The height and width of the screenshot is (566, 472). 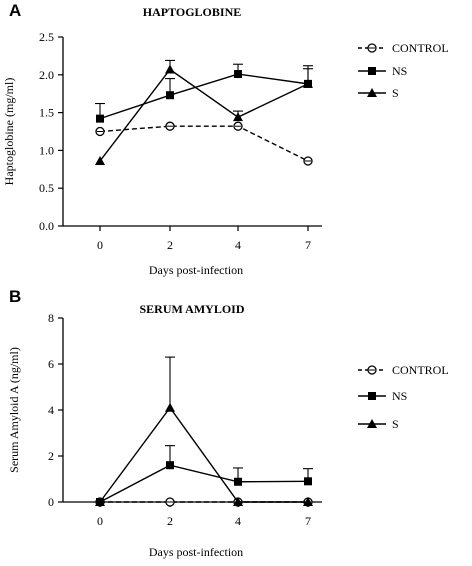 What do you see at coordinates (100, 521) in the screenshot?
I see `panel-b-x-tick-label: 0` at bounding box center [100, 521].